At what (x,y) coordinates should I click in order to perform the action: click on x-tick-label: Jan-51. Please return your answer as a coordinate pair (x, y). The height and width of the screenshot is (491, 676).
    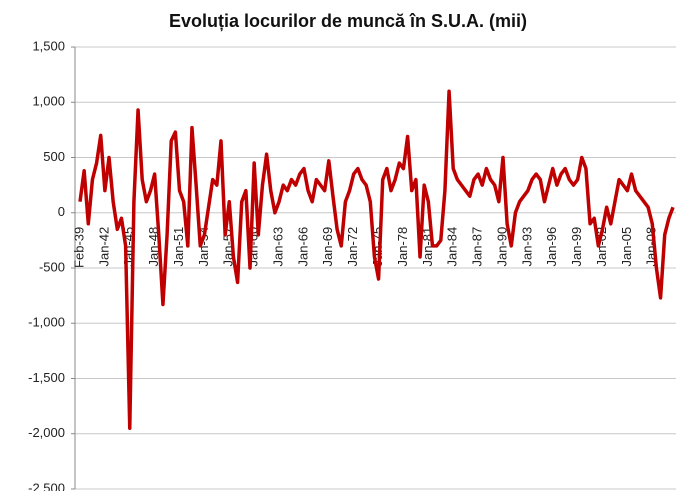
    Looking at the image, I should click on (178, 247).